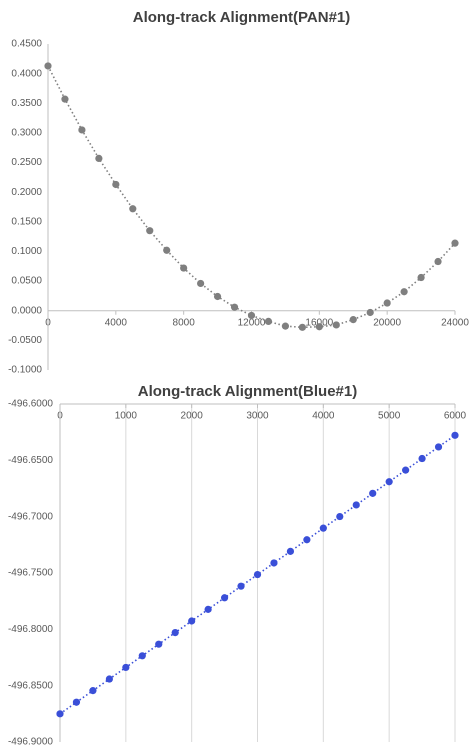 Image resolution: width=474 pixels, height=748 pixels. What do you see at coordinates (192, 416) in the screenshot?
I see `x-tick-label: 2000` at bounding box center [192, 416].